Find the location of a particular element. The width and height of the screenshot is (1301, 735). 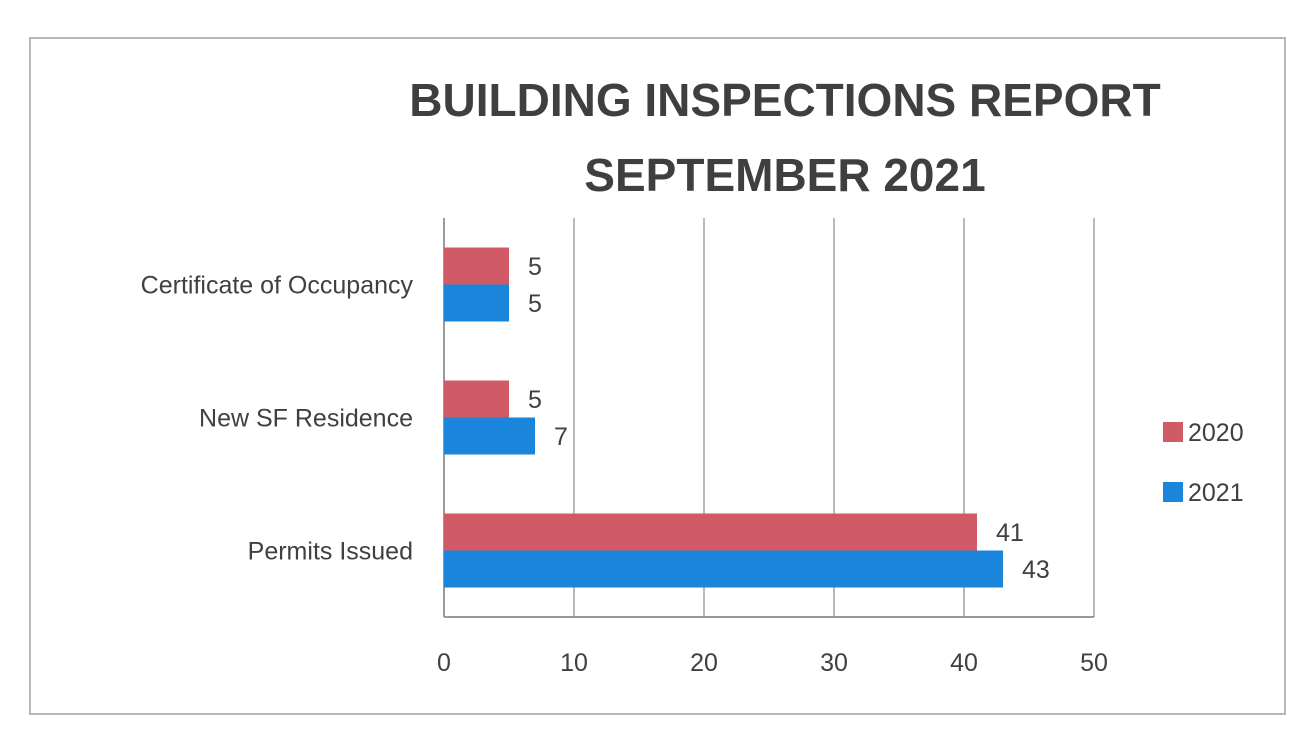

legend-swatch-2020 is located at coordinates (1173, 432).